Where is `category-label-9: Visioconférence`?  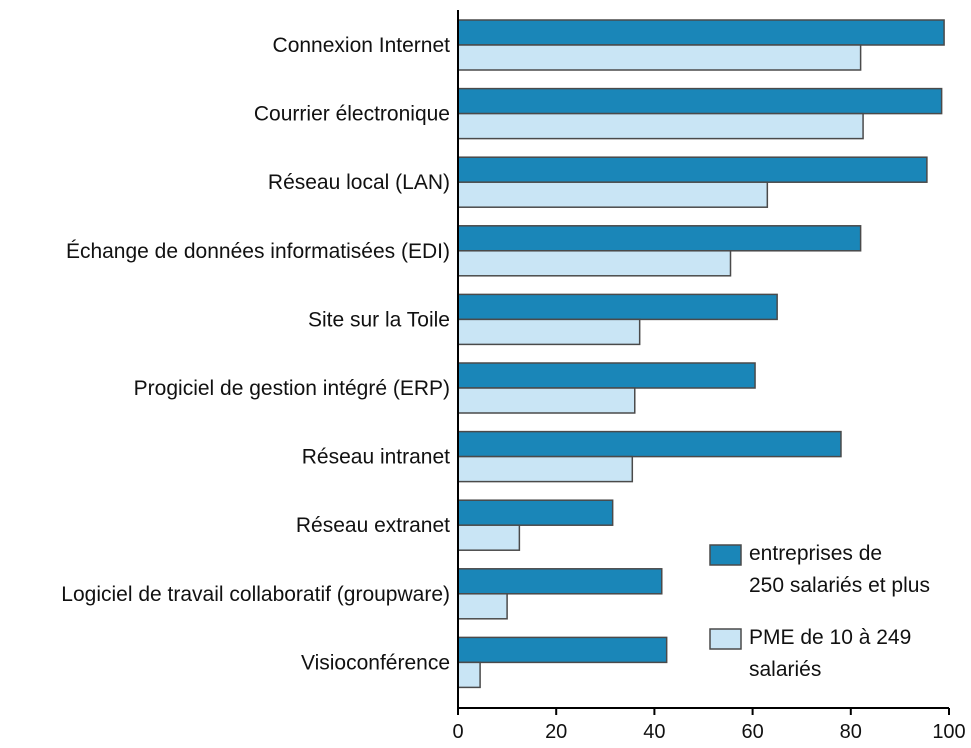 category-label-9: Visioconférence is located at coordinates (375, 662).